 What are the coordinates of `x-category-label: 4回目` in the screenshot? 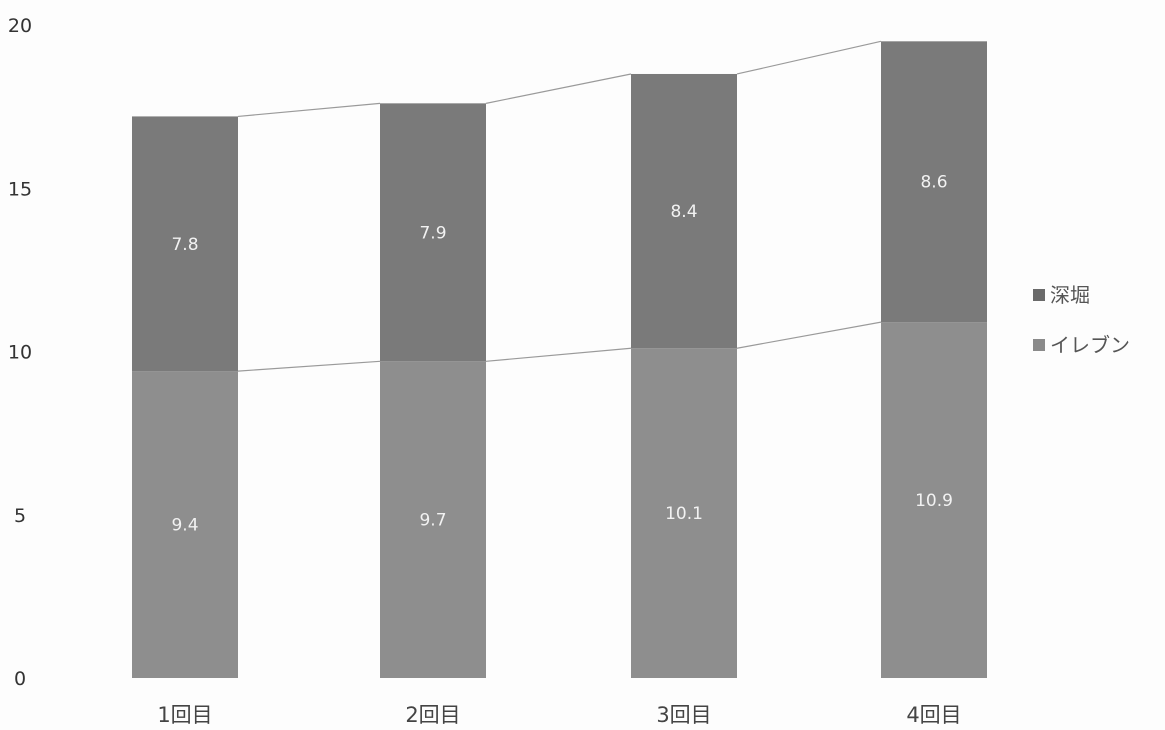 It's located at (933, 715).